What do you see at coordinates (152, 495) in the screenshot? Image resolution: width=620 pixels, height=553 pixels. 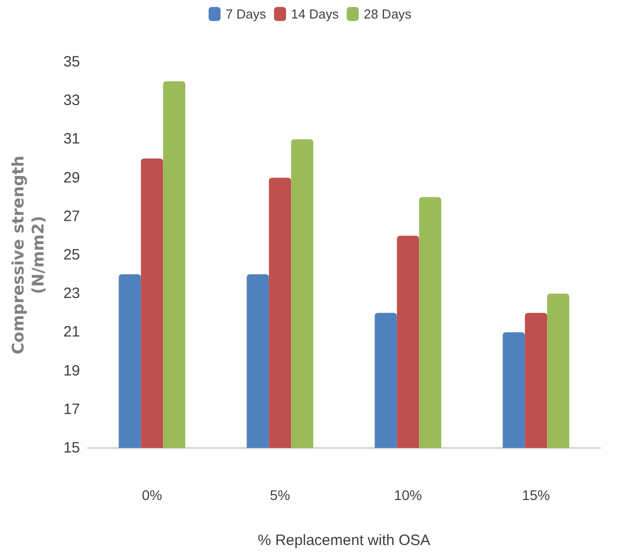 I see `x-tick-label: 0%` at bounding box center [152, 495].